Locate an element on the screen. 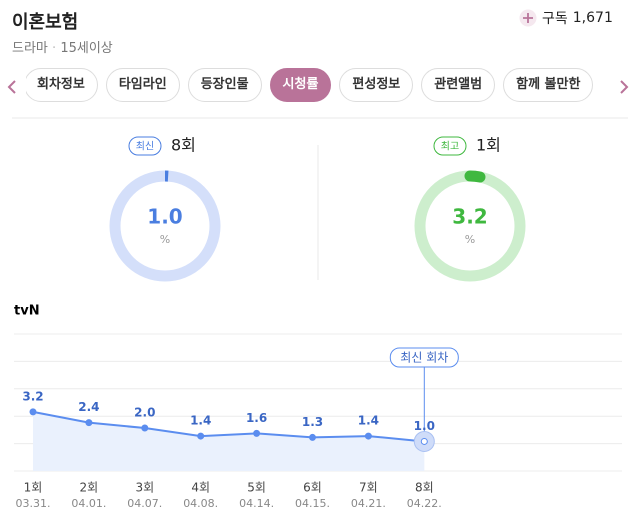 This screenshot has height=515, width=640. x-date-label: 04.08. is located at coordinates (200, 503).